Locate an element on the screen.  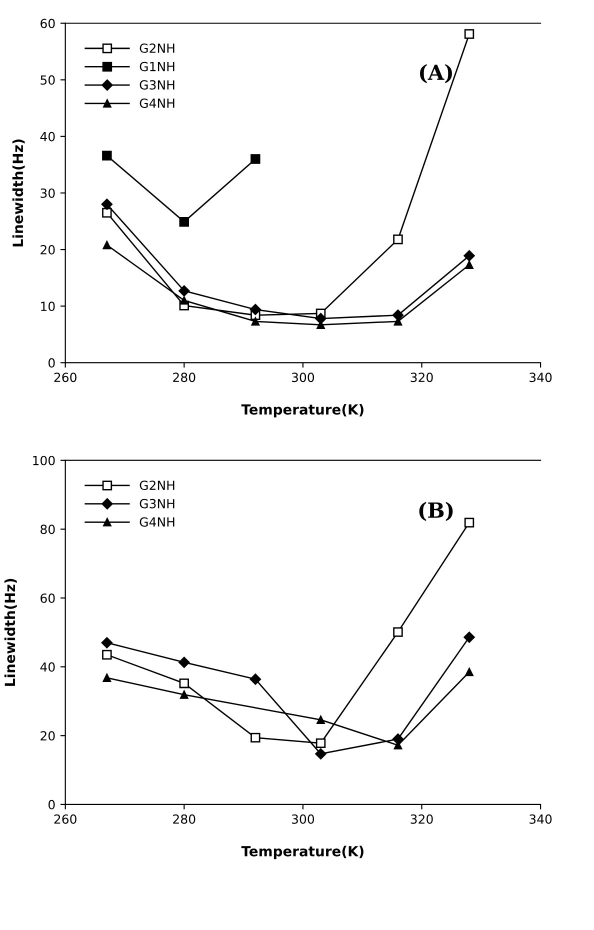
y-tick-label: 10 is located at coordinates (48, 307).